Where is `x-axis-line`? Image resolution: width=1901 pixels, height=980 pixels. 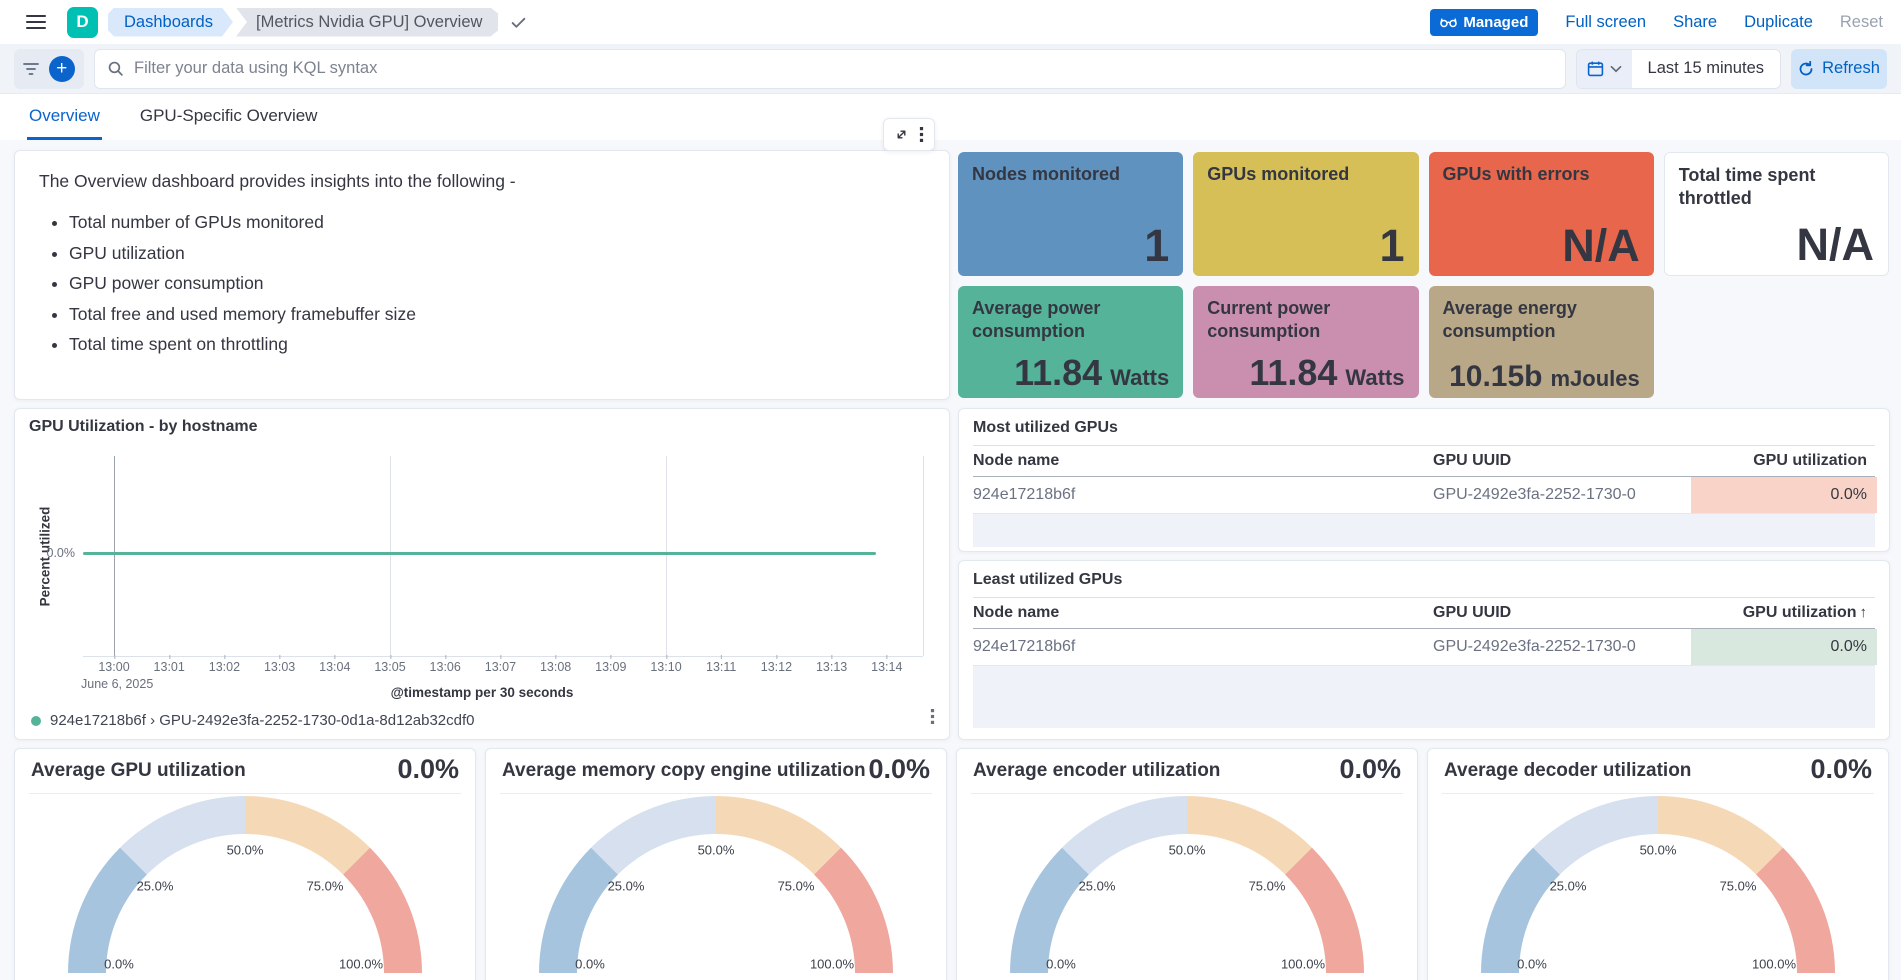 x-axis-line is located at coordinates (503, 656).